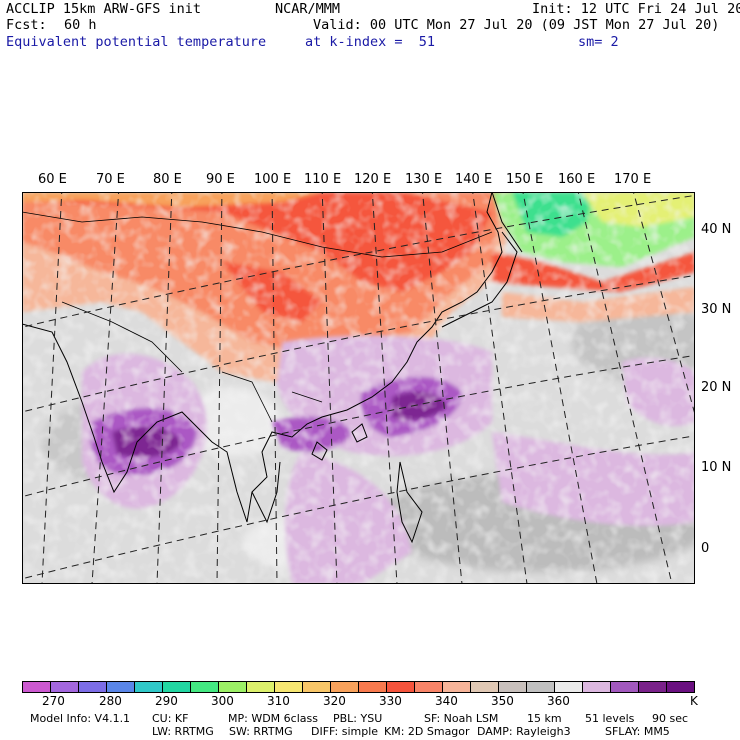 Image resolution: width=740 pixels, height=740 pixels. I want to click on lat-label: 0, so click(705, 548).